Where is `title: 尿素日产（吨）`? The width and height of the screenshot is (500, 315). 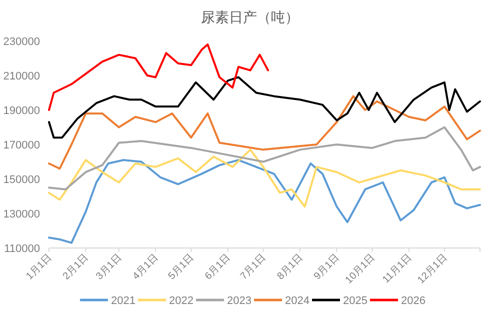 title: 尿素日产（吨） is located at coordinates (250, 17).